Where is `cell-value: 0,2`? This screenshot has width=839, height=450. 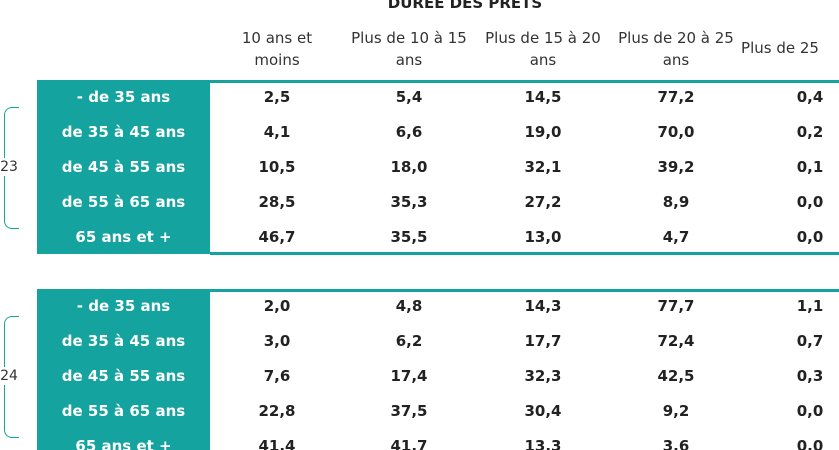 cell-value: 0,2 is located at coordinates (810, 132).